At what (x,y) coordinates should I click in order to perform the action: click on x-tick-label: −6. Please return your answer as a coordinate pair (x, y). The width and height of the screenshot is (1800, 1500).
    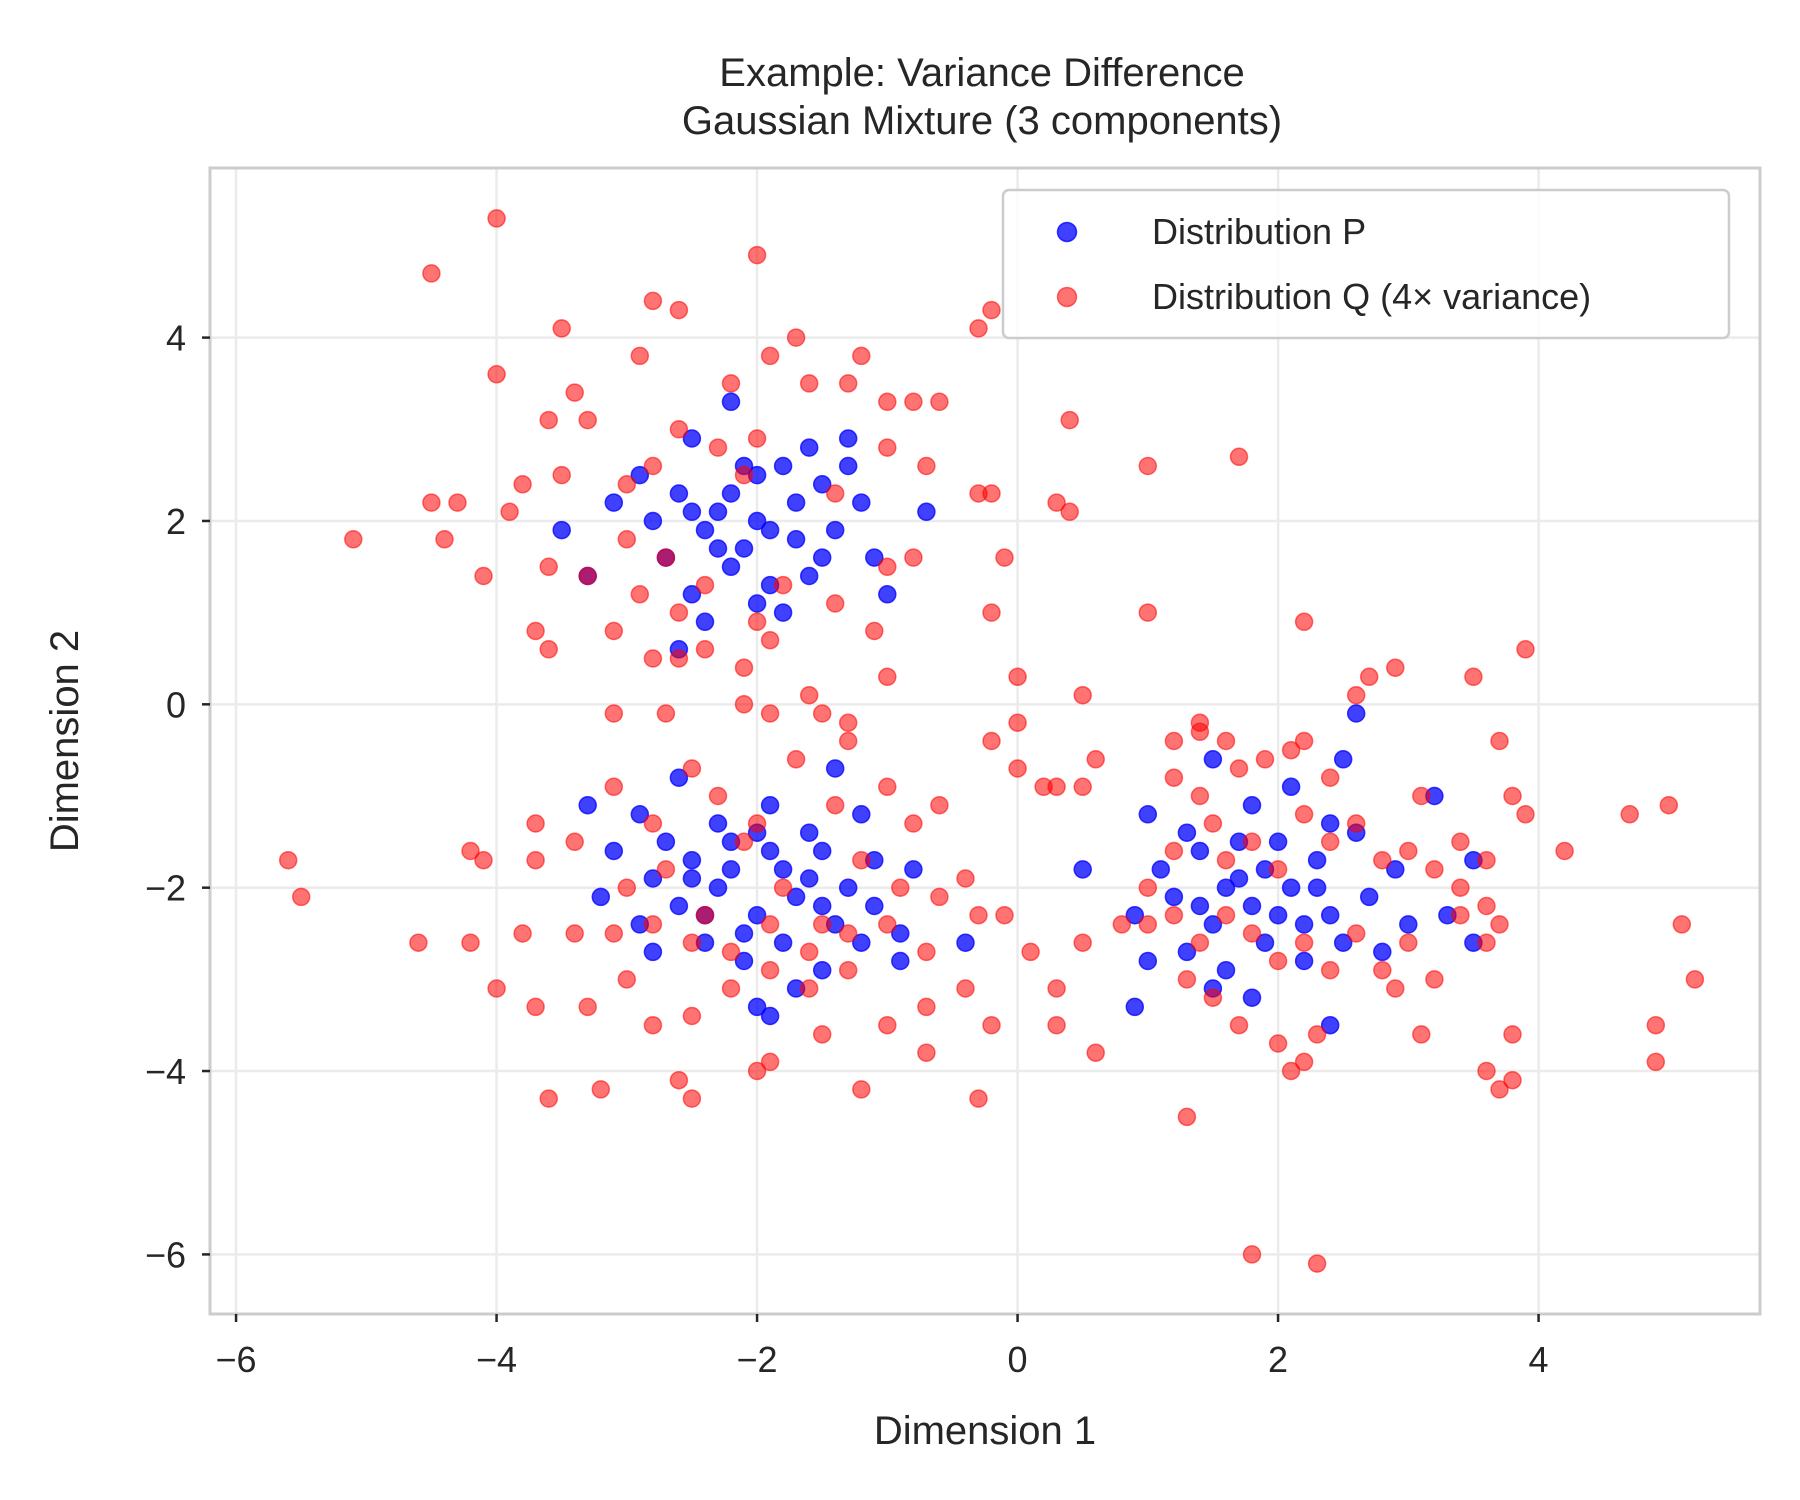
    Looking at the image, I should click on (236, 1359).